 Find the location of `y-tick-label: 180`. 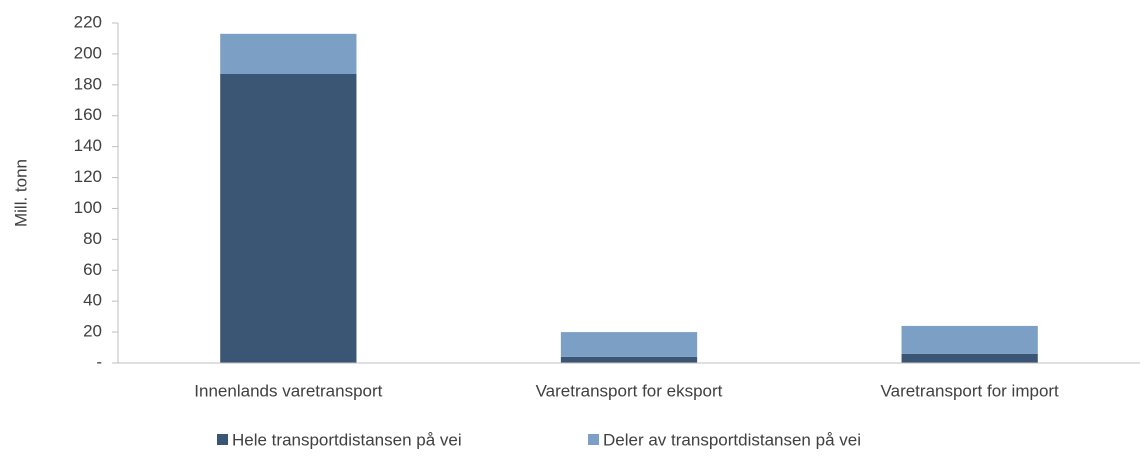

y-tick-label: 180 is located at coordinates (88, 83).